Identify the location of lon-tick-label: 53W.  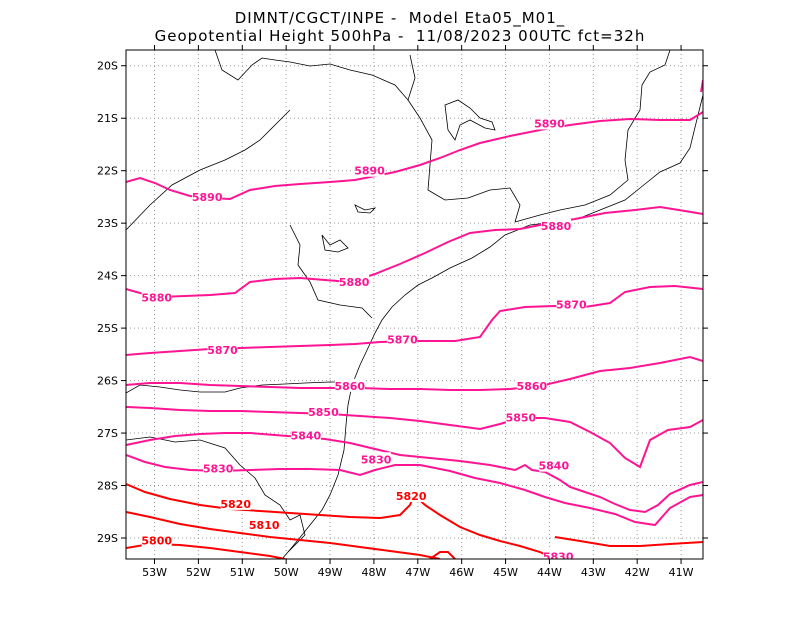
(154, 572).